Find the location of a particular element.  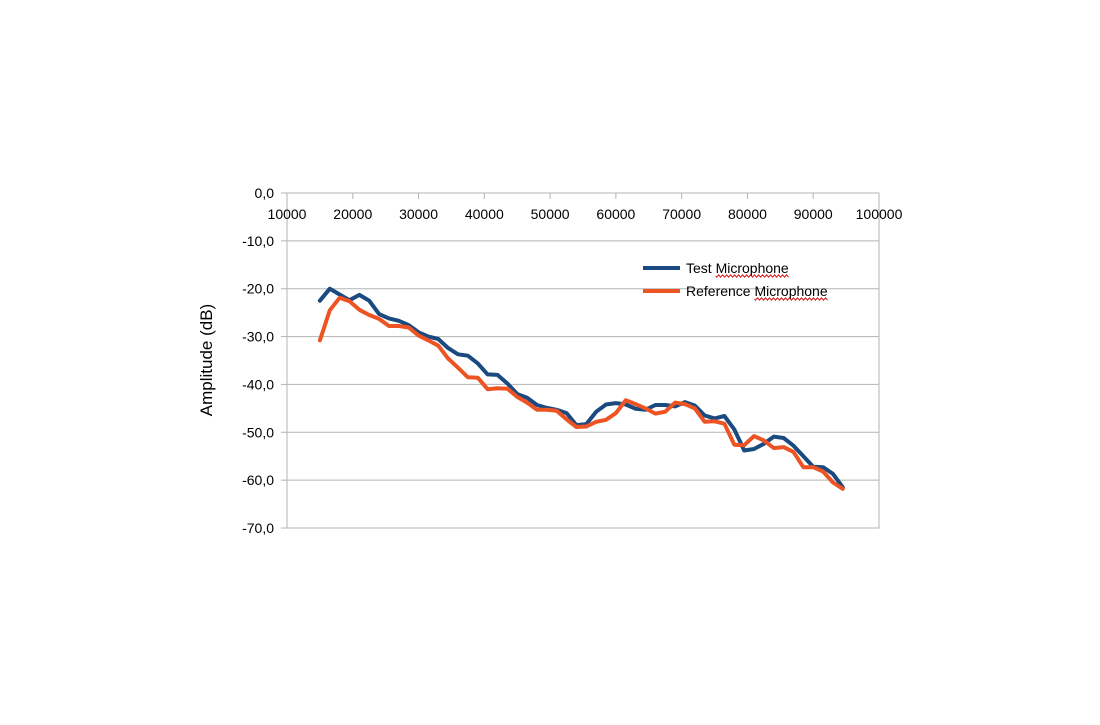

x-tick-label: 10000 is located at coordinates (287, 214).